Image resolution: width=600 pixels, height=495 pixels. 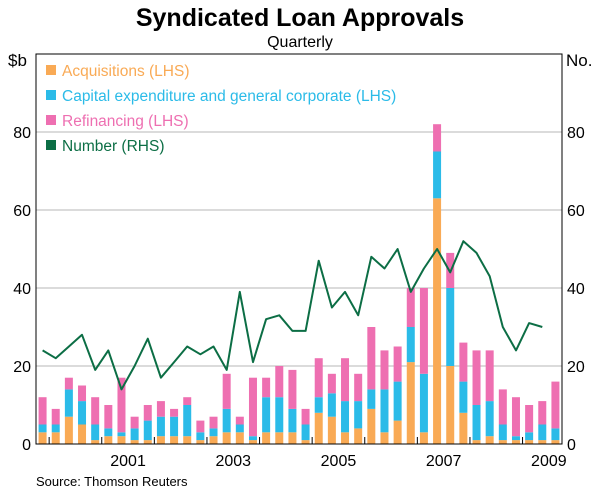 I want to click on left-tick-label: 60, so click(x=22, y=211).